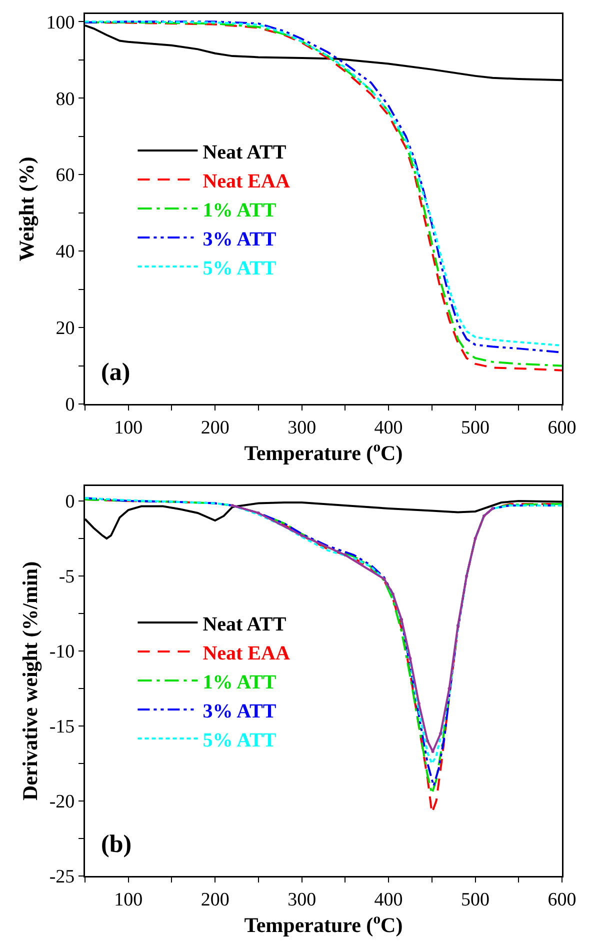  What do you see at coordinates (65, 329) in the screenshot?
I see `y-tick-label: 20` at bounding box center [65, 329].